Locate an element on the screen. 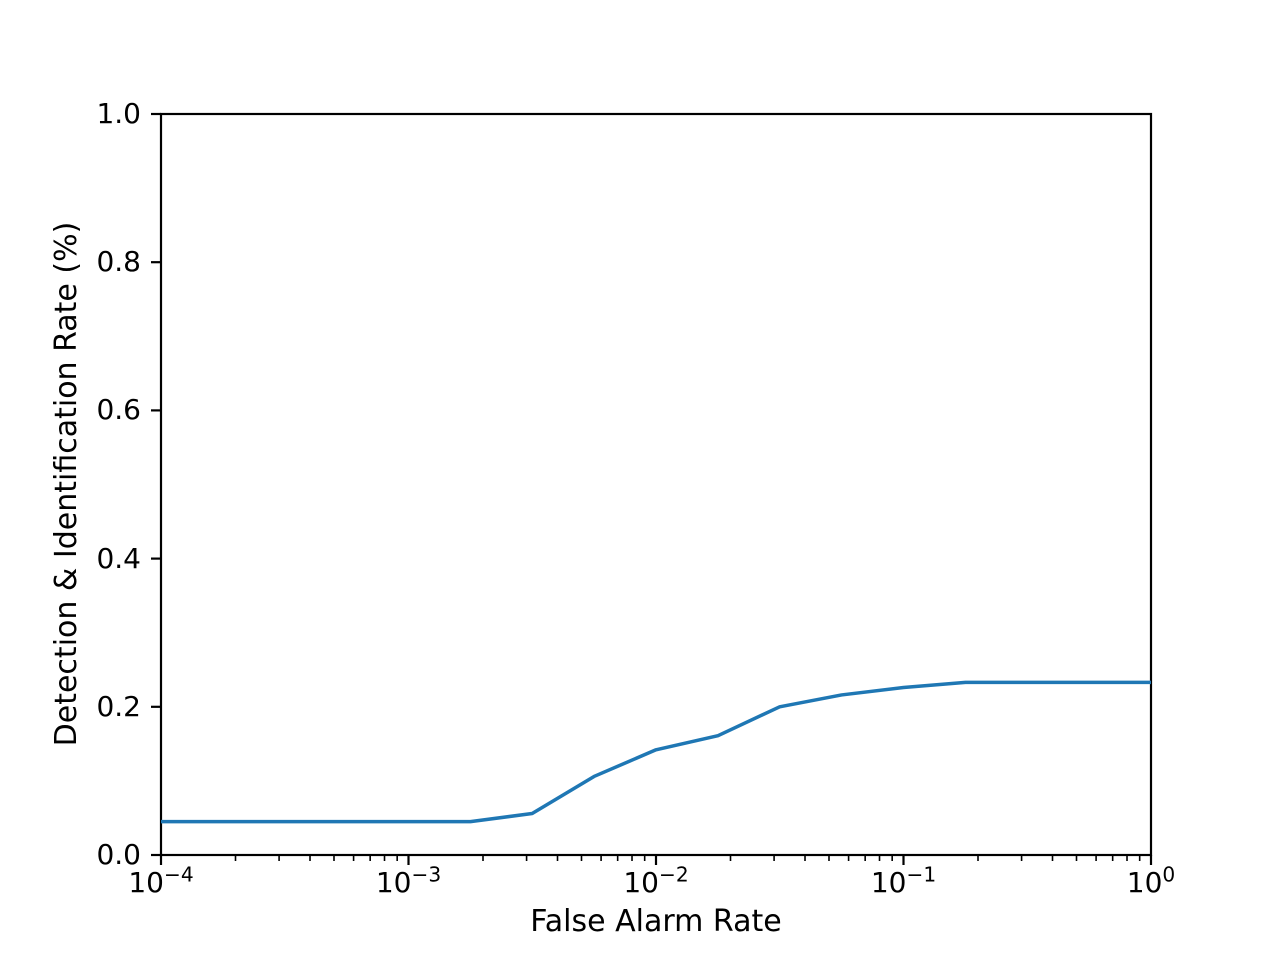 Image resolution: width=1280 pixels, height=960 pixels. x-axis-label: False Alarm Rate is located at coordinates (656, 921).